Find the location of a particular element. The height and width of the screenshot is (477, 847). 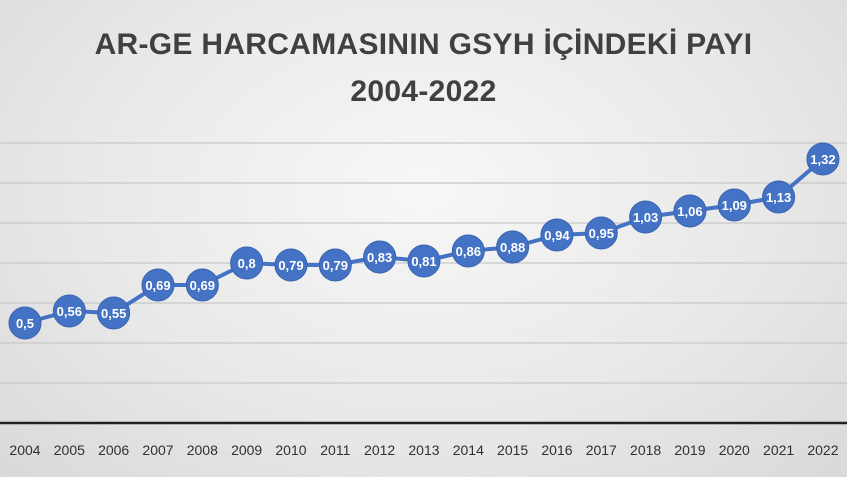

data-label: 0,56 is located at coordinates (69, 311).